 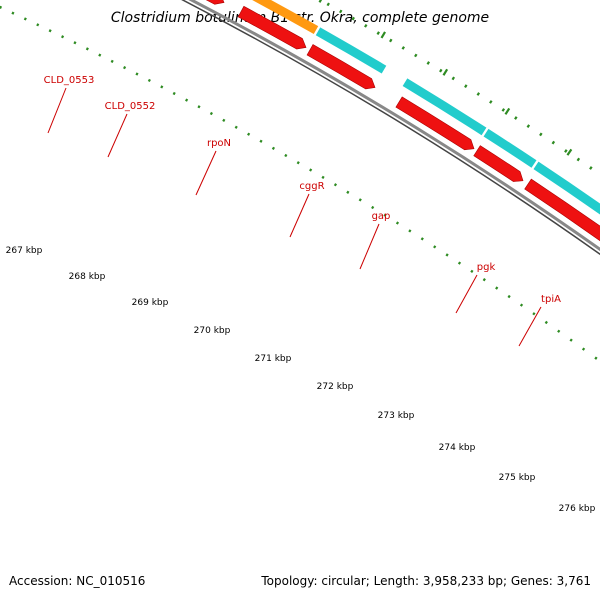 I want to click on gene-label-cggr: cggR, so click(x=311, y=186).